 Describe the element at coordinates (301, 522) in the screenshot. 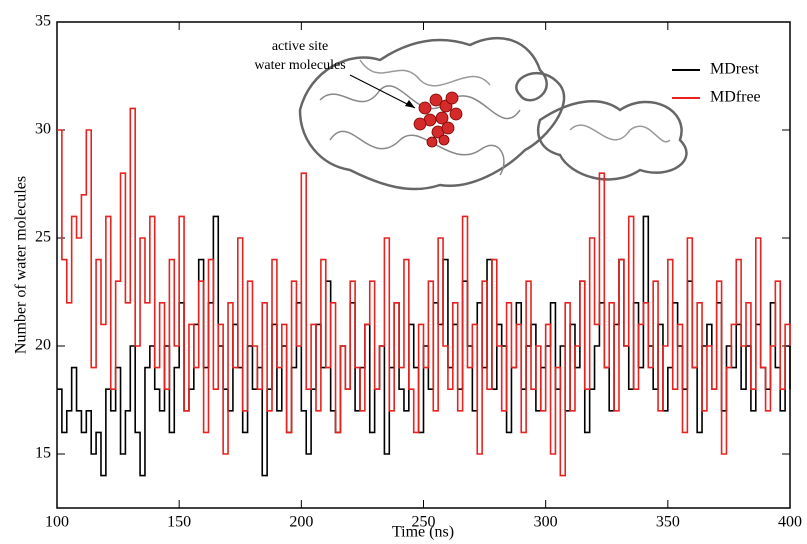

I see `x-tick-label: 200` at that location.